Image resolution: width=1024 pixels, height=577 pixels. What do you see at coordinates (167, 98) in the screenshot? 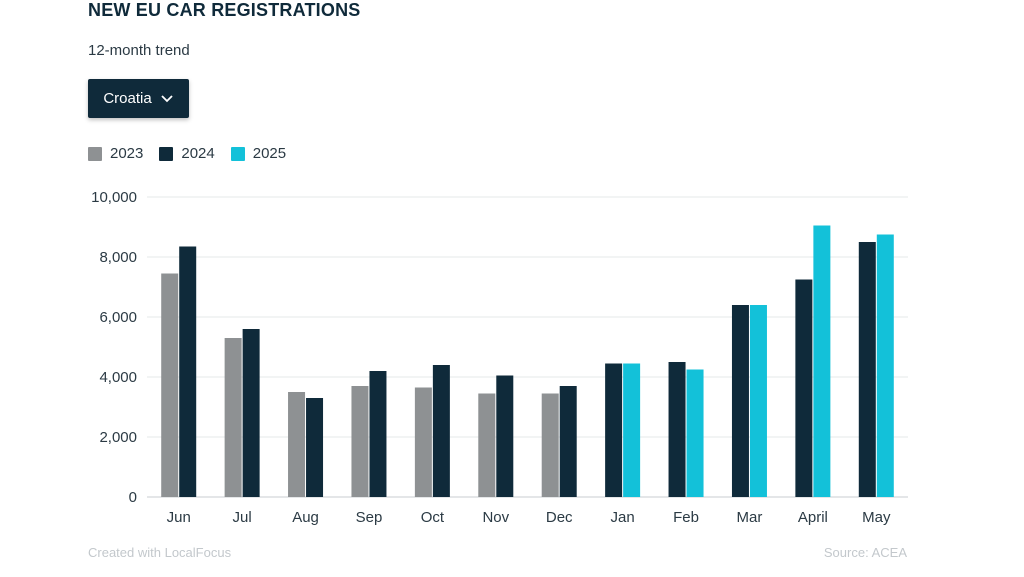
I see `chevron-down-icon` at bounding box center [167, 98].